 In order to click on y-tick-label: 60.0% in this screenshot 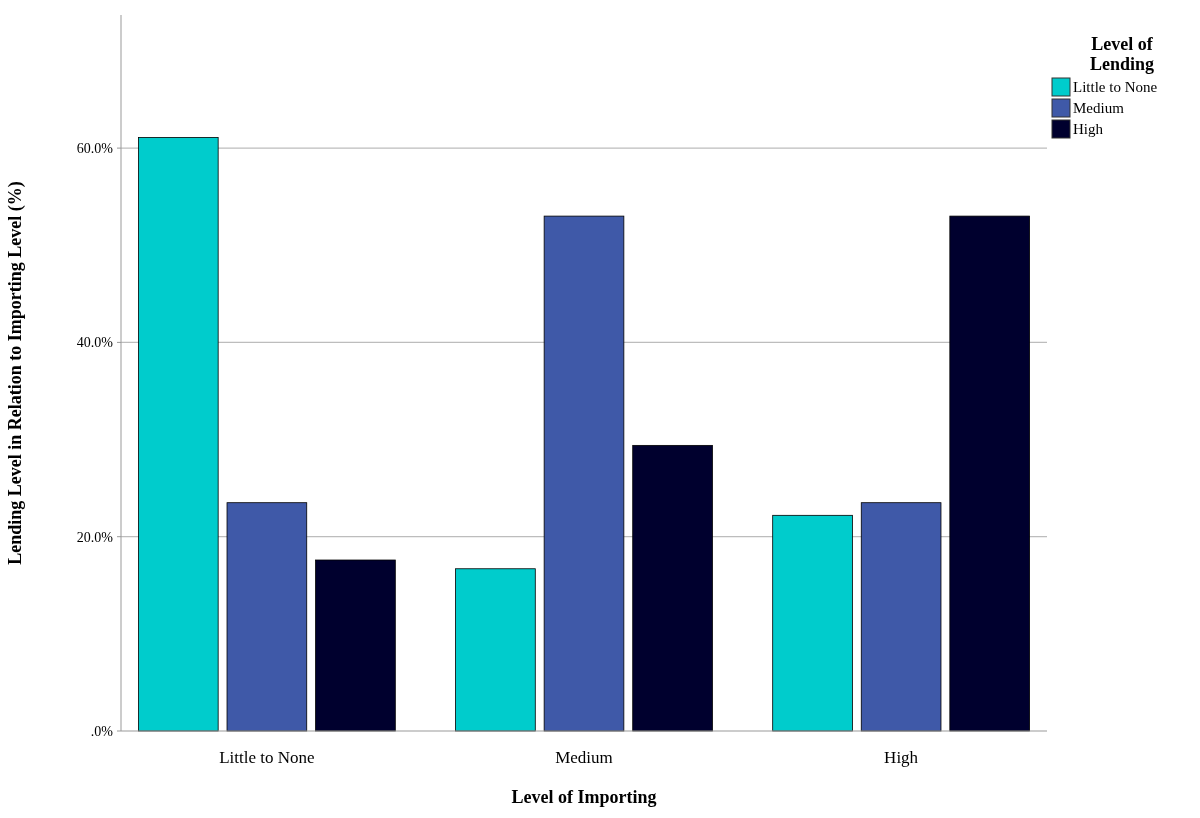, I will do `click(95, 148)`.